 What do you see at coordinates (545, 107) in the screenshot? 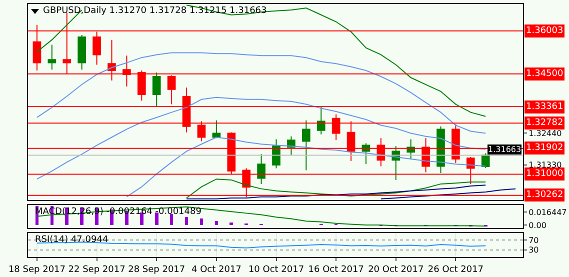
I see `ref-line-label: 1.33361` at bounding box center [545, 107].